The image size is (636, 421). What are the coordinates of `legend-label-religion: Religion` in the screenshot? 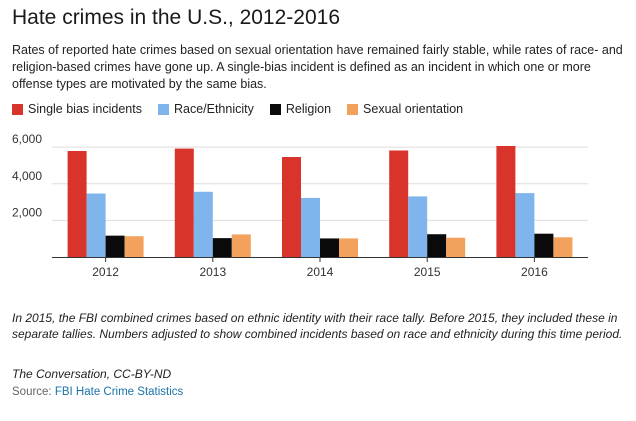 It's located at (308, 109).